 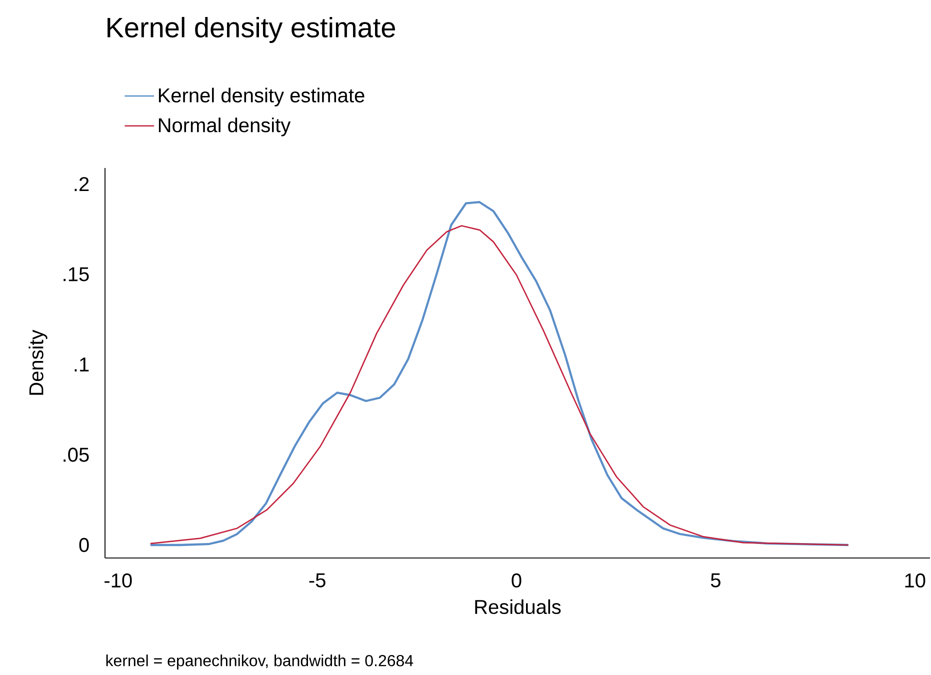 What do you see at coordinates (81, 365) in the screenshot?
I see `y-tick-label: .1` at bounding box center [81, 365].